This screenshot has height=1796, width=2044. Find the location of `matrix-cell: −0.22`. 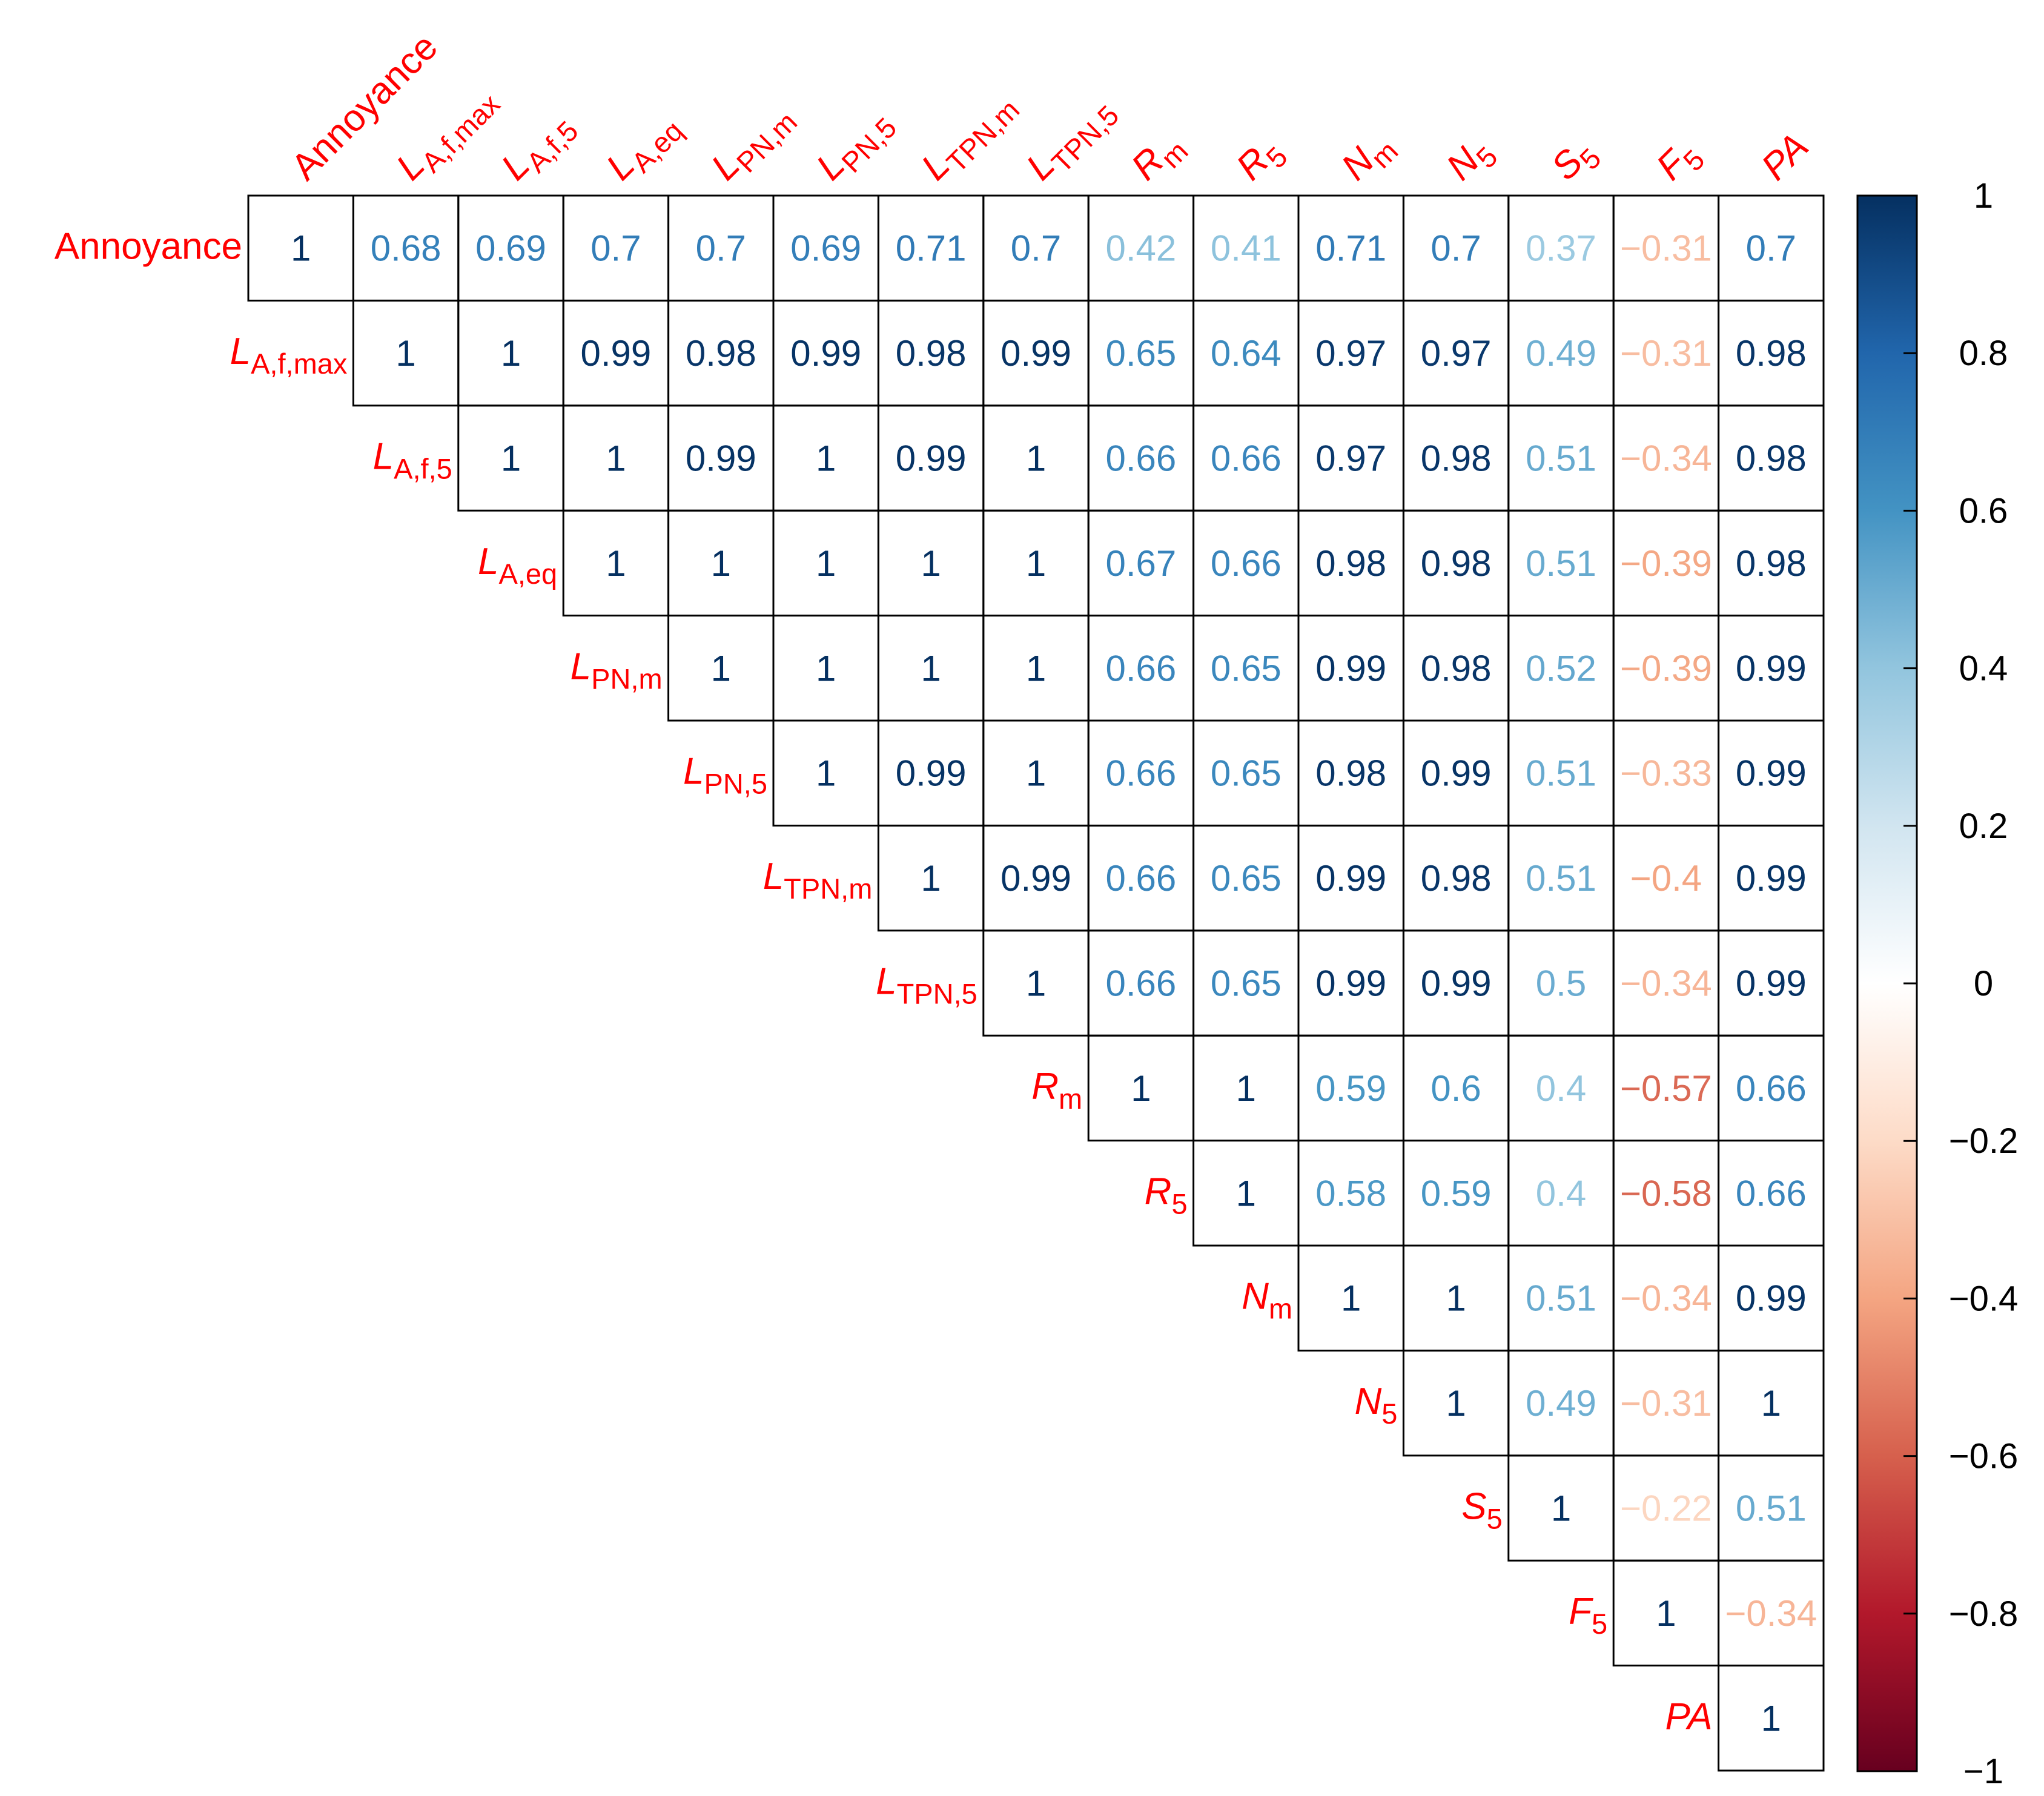

matrix-cell: −0.22 is located at coordinates (1666, 1508).